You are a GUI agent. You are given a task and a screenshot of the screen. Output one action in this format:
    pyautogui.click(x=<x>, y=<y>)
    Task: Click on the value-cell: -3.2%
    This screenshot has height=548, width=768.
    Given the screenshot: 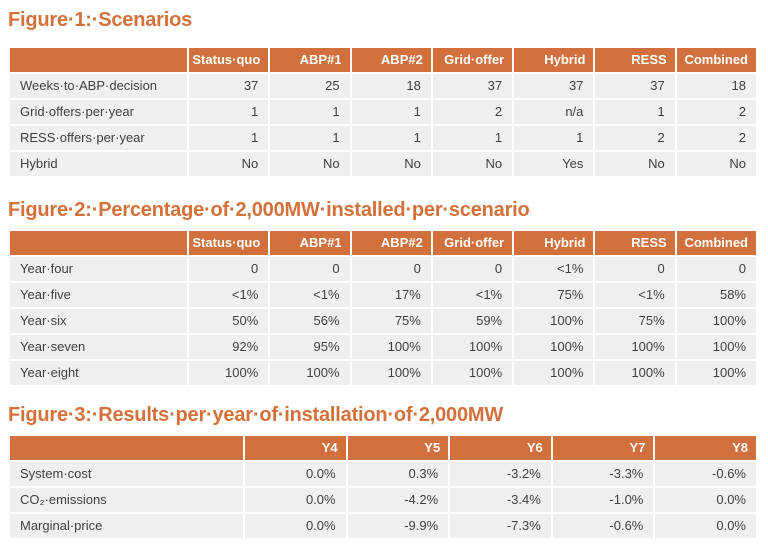 What is the action you would take?
    pyautogui.click(x=500, y=474)
    